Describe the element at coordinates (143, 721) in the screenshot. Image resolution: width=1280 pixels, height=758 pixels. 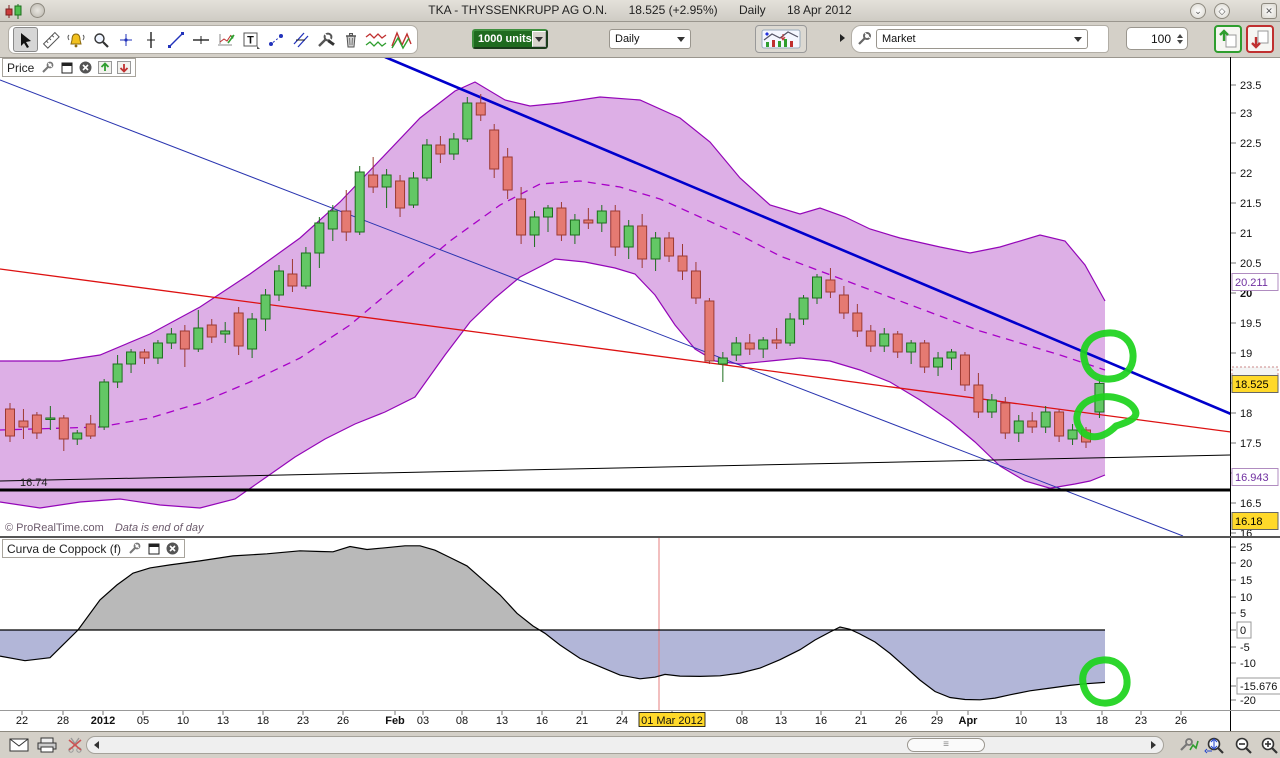
I see `svg-text: 05` at that location.